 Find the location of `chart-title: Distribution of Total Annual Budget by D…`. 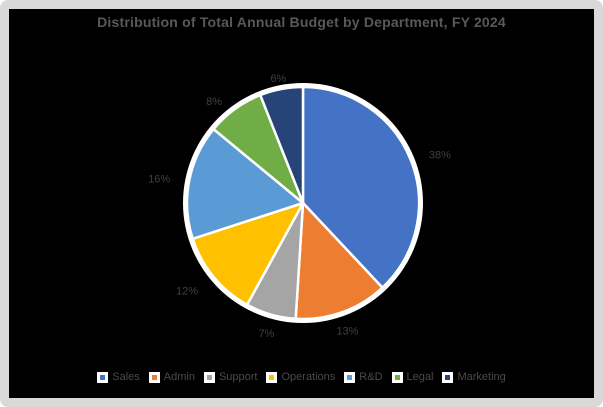

chart-title: Distribution of Total Annual Budget by D… is located at coordinates (301, 22).